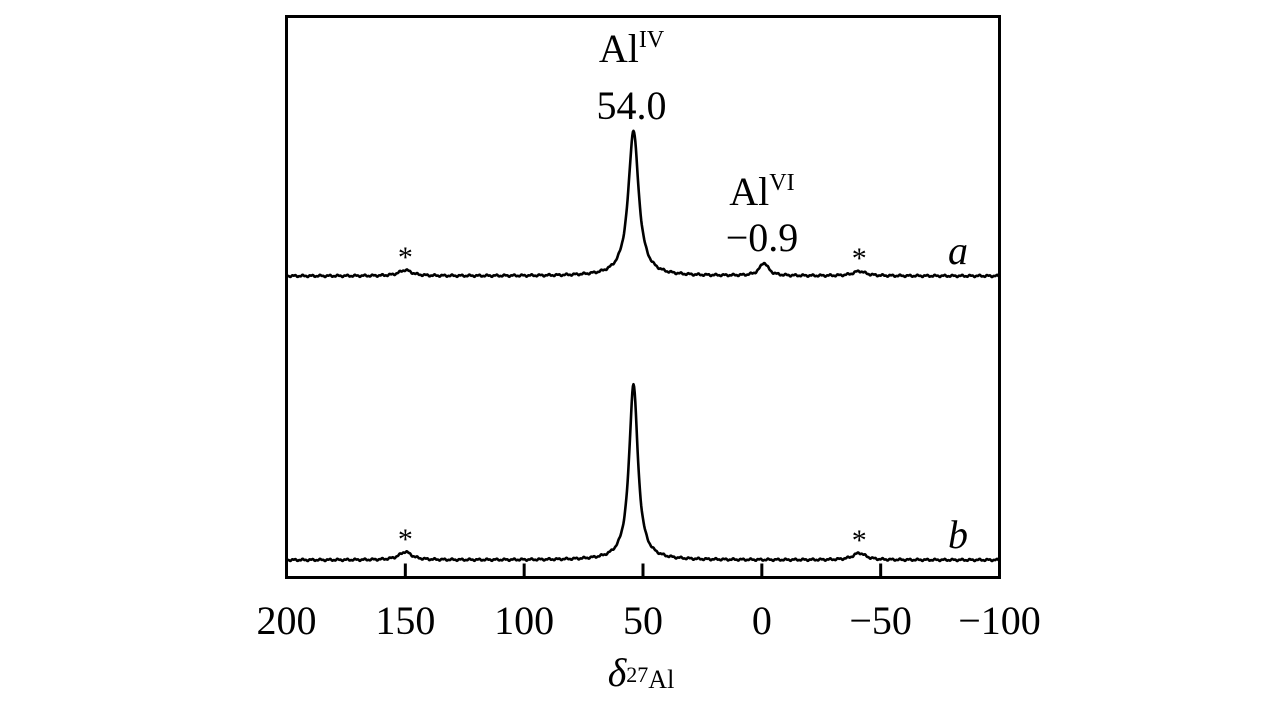 The height and width of the screenshot is (709, 1283). Describe the element at coordinates (643, 620) in the screenshot. I see `x-tick-label: 50` at that location.